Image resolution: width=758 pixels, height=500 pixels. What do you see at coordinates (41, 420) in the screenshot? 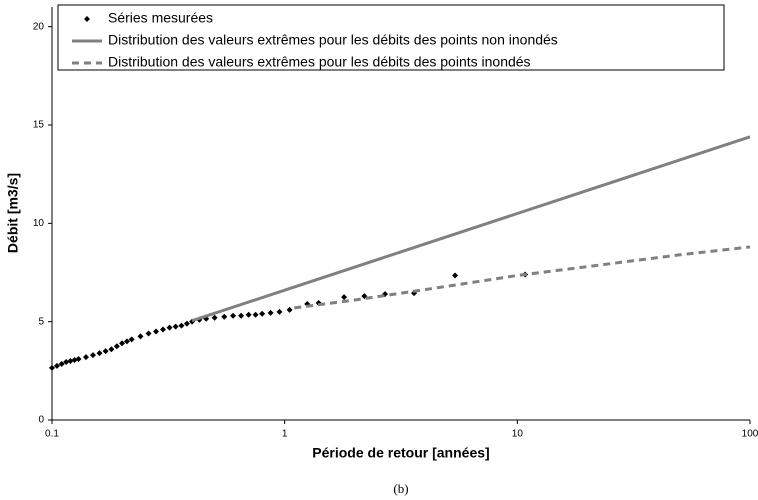
I see `y-tick-label: 0` at bounding box center [41, 420].